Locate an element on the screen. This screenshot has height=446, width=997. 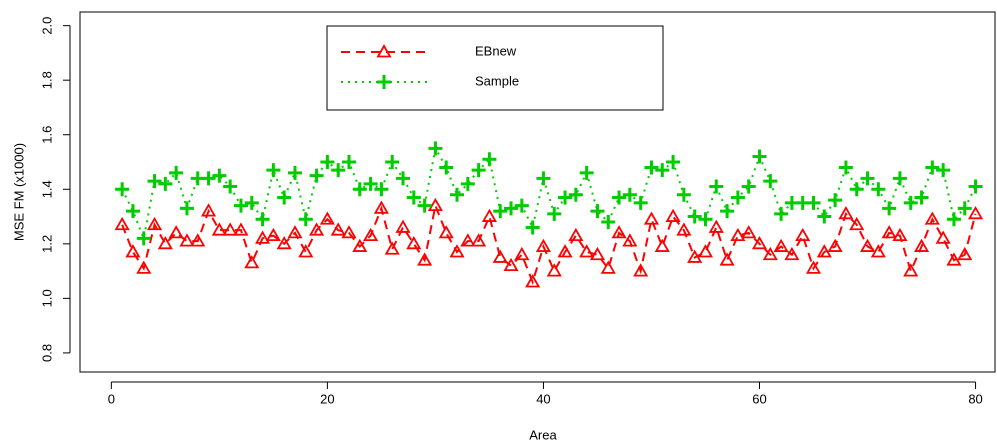
legend-box is located at coordinates (495, 68).